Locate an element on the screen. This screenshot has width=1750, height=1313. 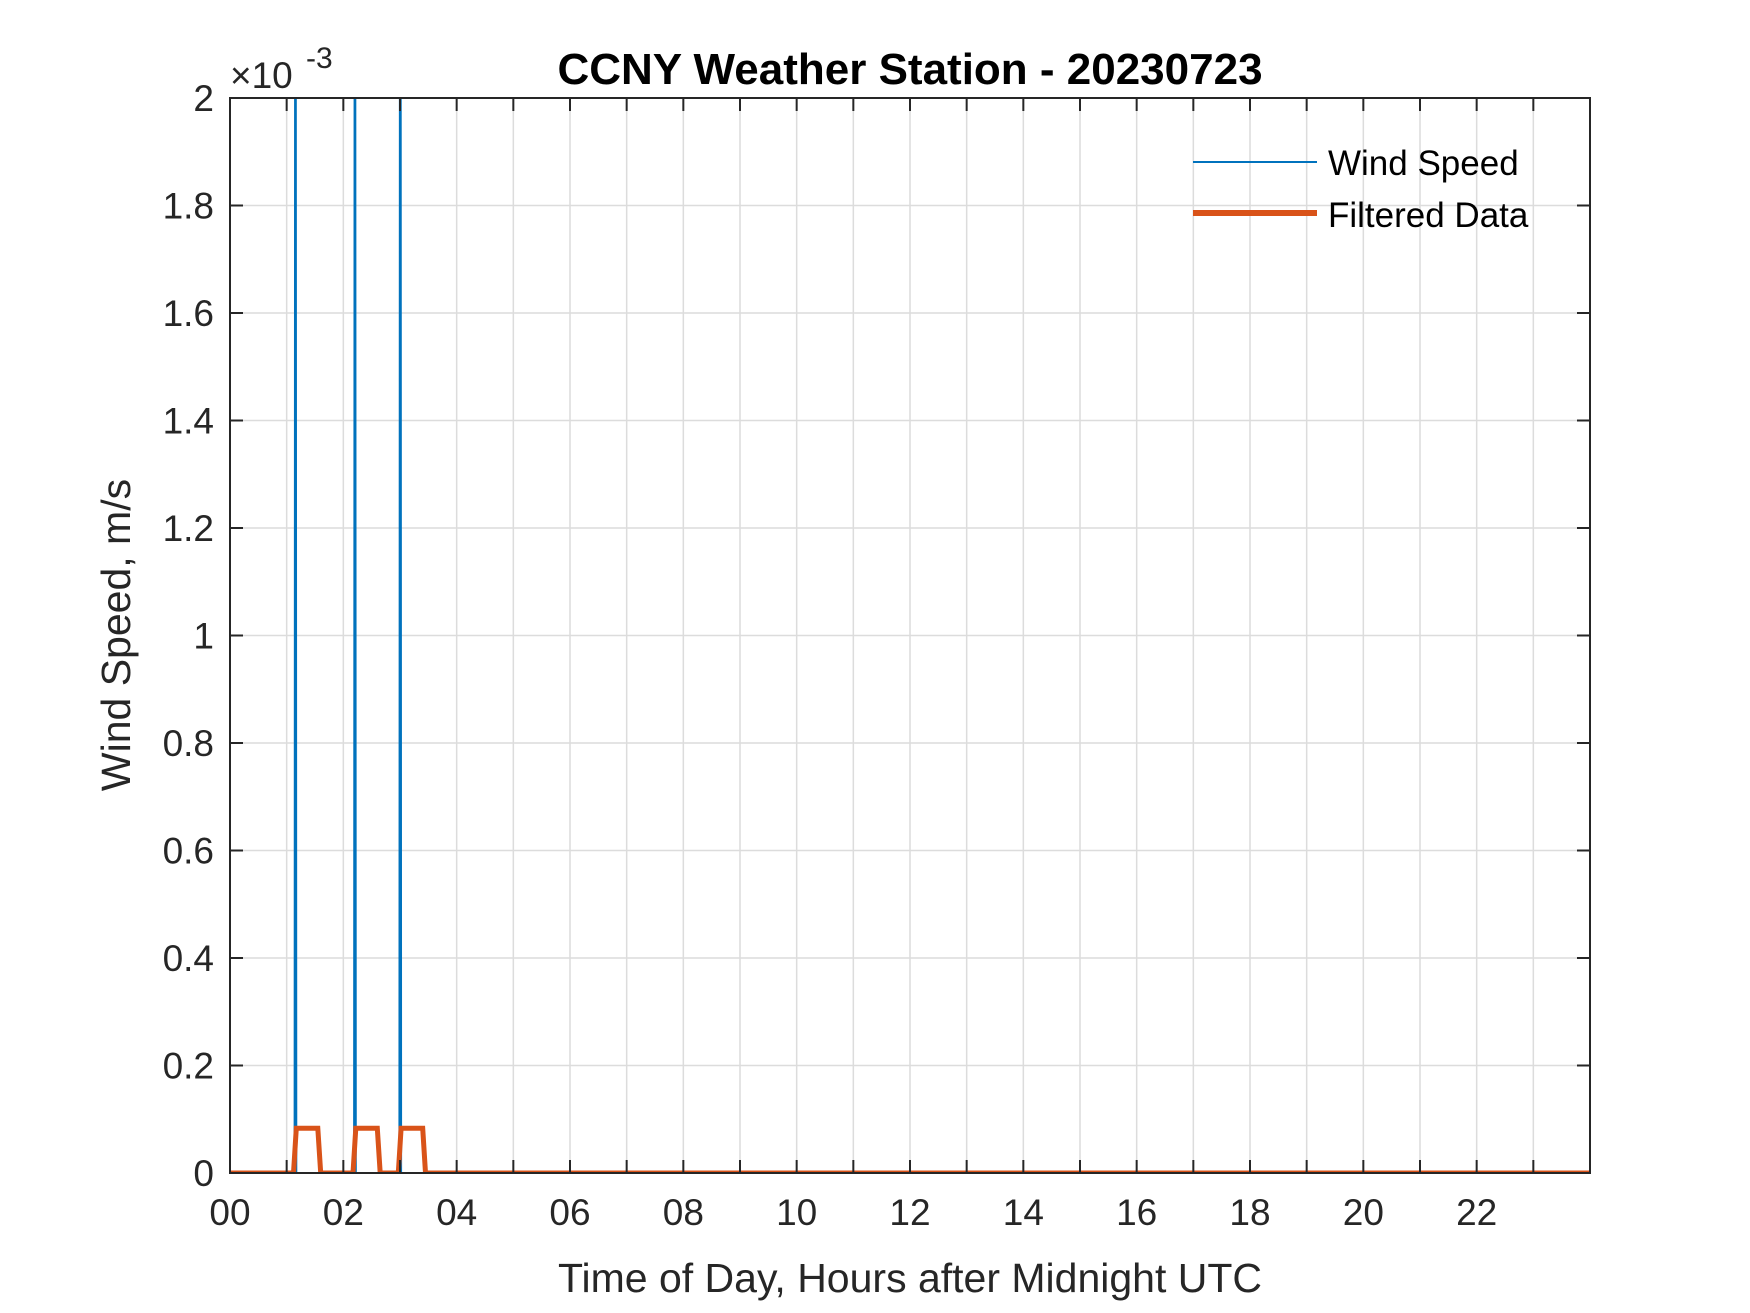
y-tick-label: 0.2 is located at coordinates (188, 1066).